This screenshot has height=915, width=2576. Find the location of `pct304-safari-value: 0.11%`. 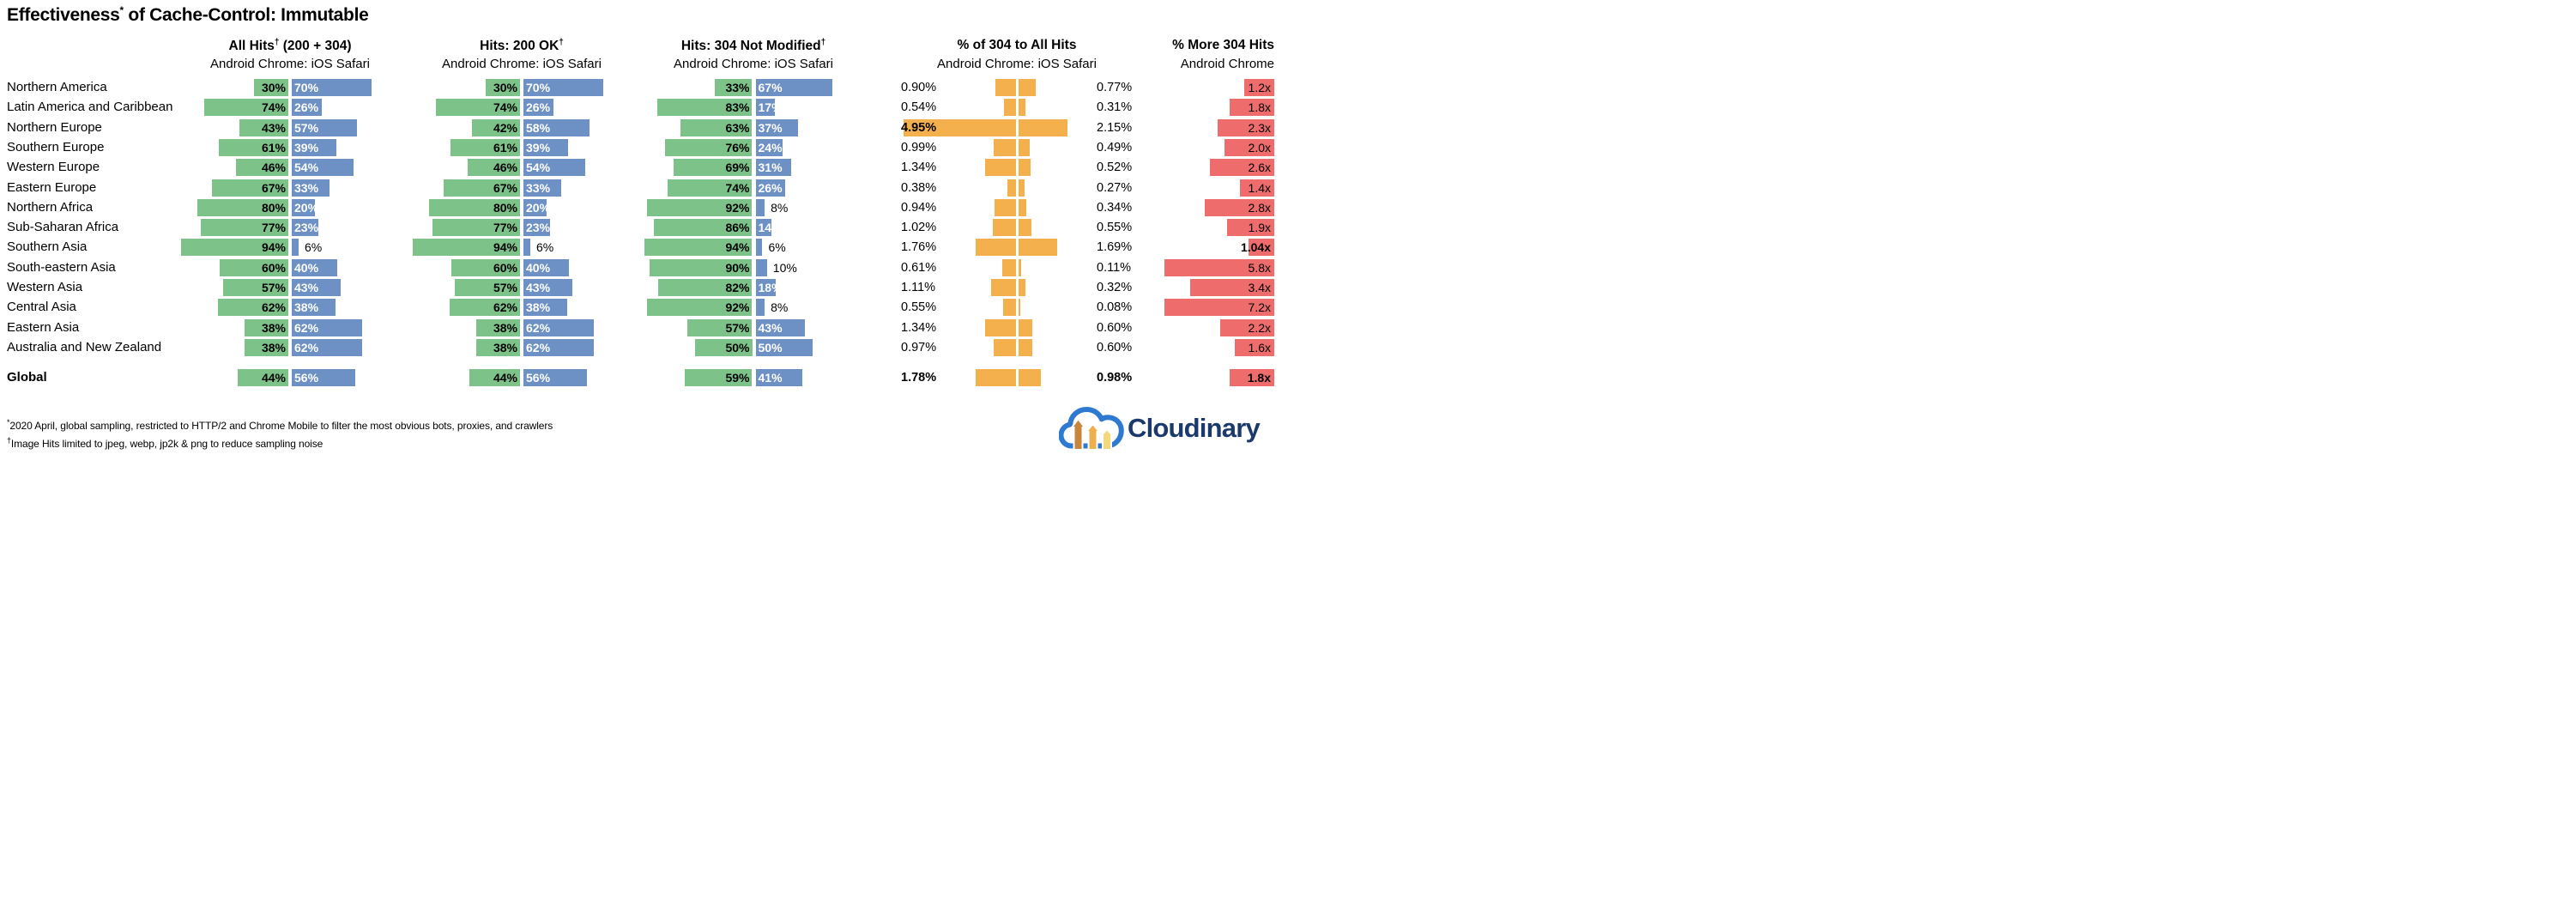

pct304-safari-value: 0.11% is located at coordinates (1114, 268).